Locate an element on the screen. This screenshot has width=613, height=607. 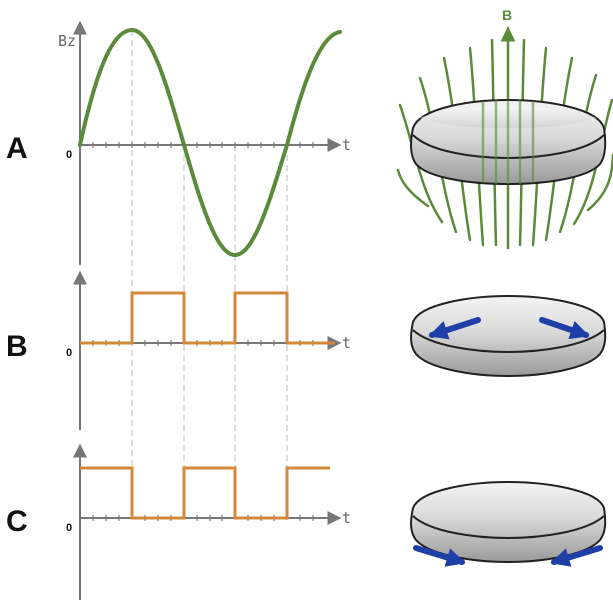
disk-with-field-lines-icon: B is located at coordinates (504, 128).